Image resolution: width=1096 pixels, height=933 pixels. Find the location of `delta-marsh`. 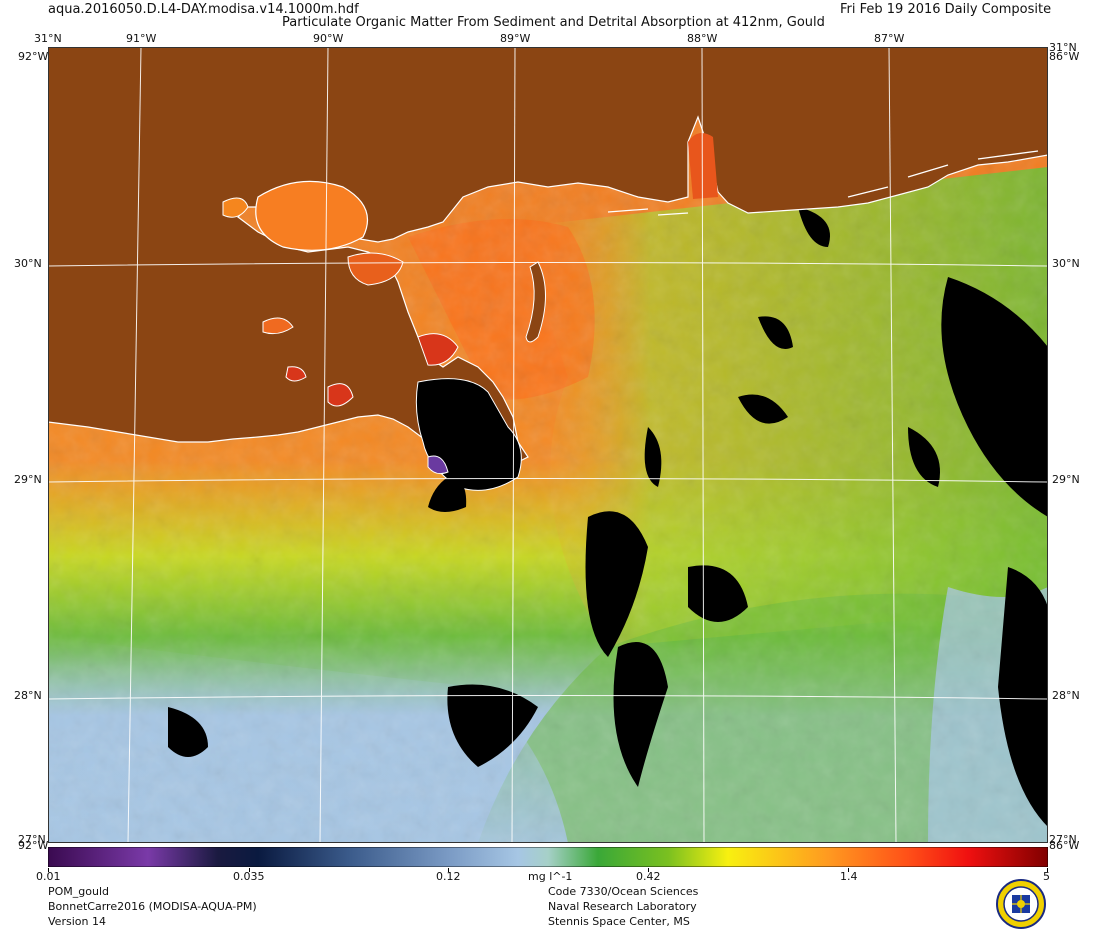

delta-marsh is located at coordinates (372, 370).